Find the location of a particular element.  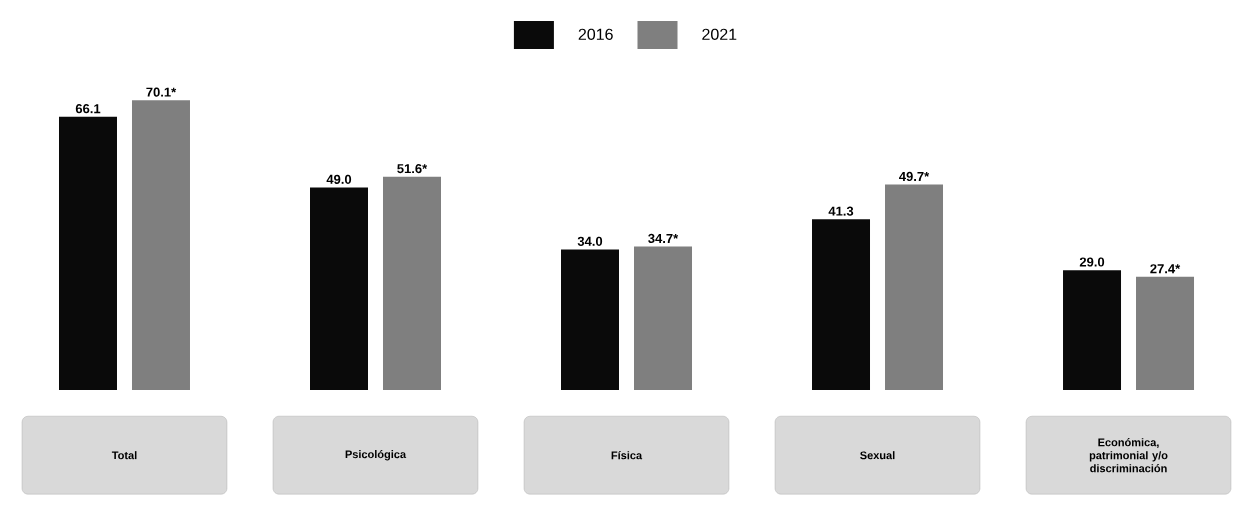

data-label: 41.3 is located at coordinates (841, 211).